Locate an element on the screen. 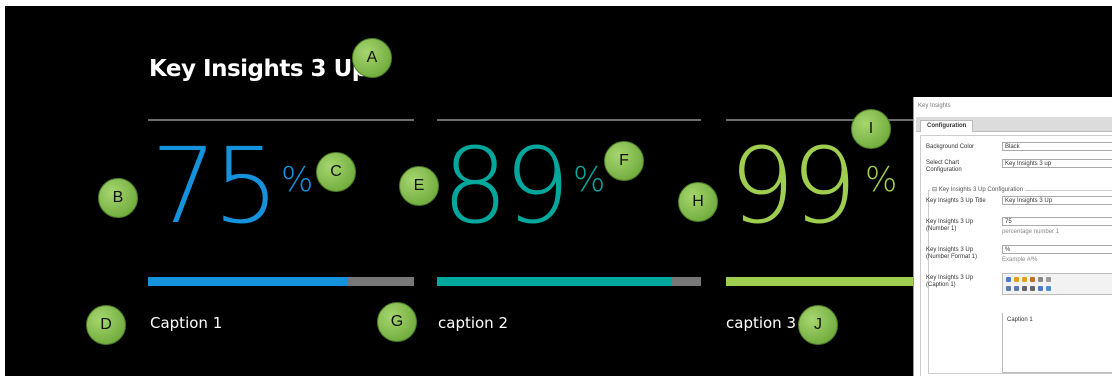 The width and height of the screenshot is (1112, 376). paste-icon is located at coordinates (1016, 279).